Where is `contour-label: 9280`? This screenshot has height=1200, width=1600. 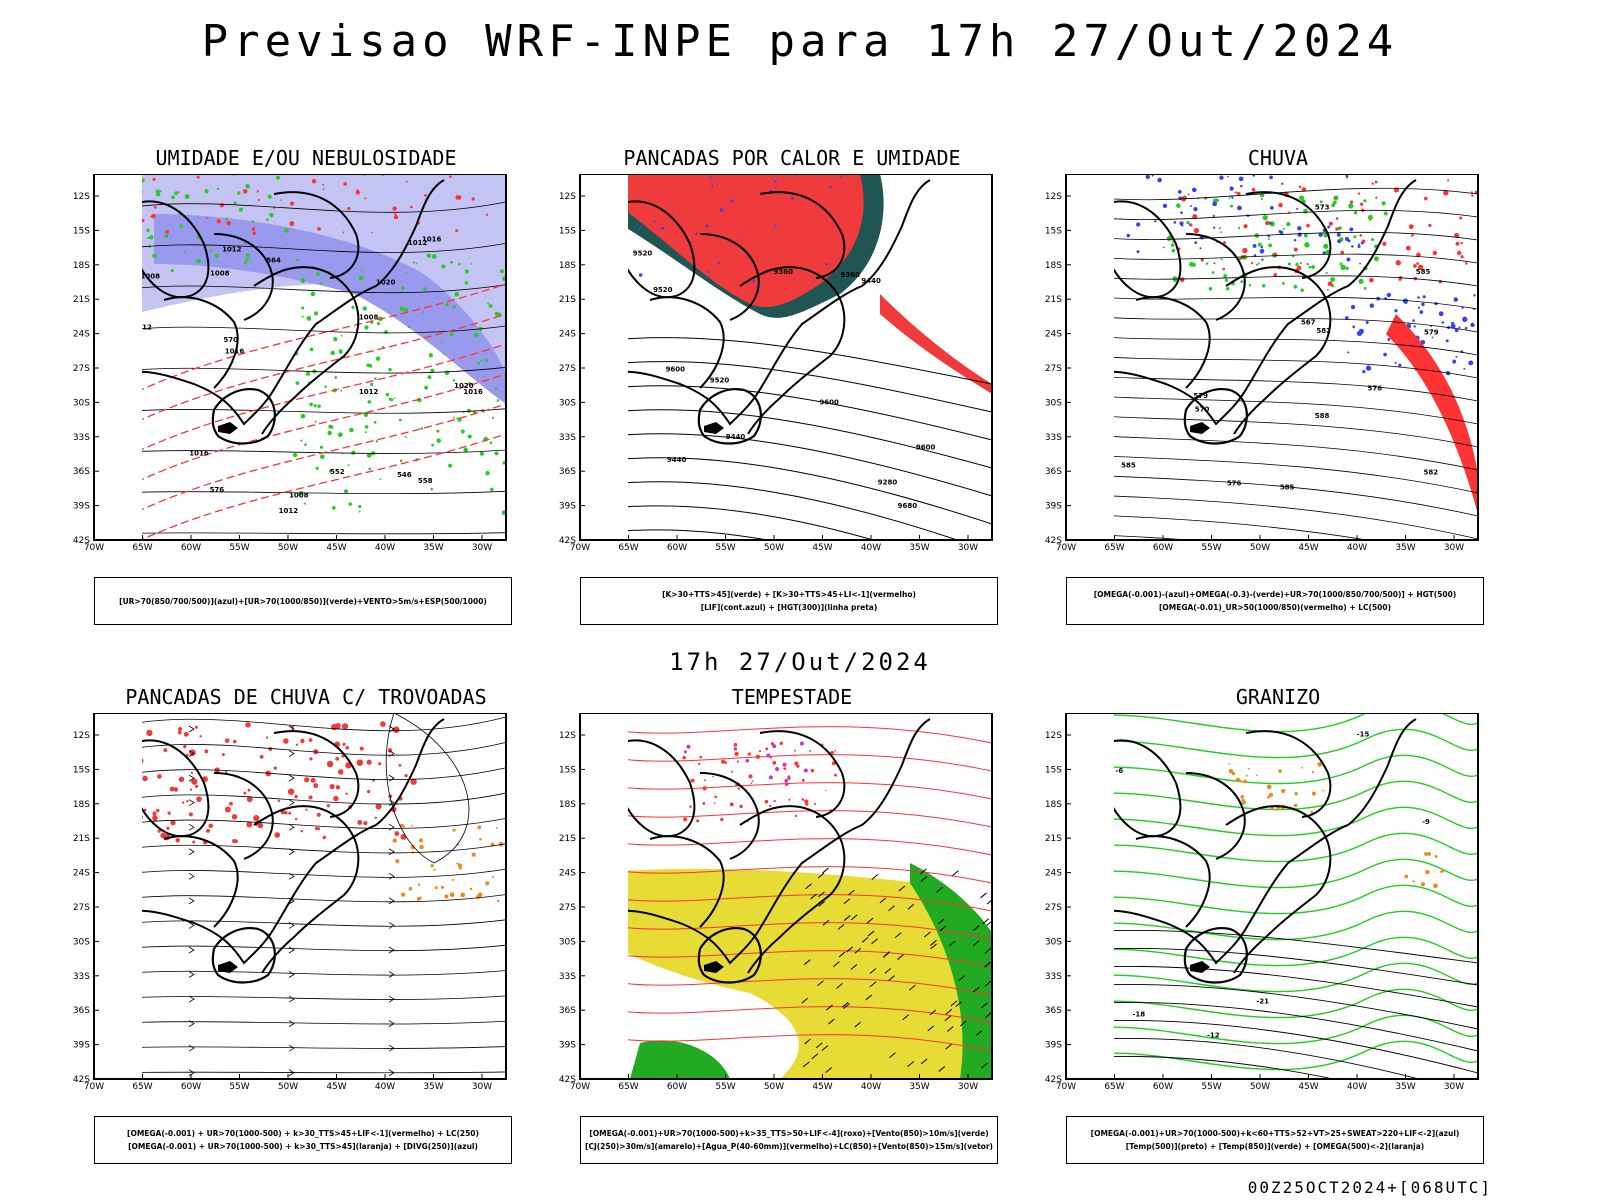 contour-label: 9280 is located at coordinates (888, 483).